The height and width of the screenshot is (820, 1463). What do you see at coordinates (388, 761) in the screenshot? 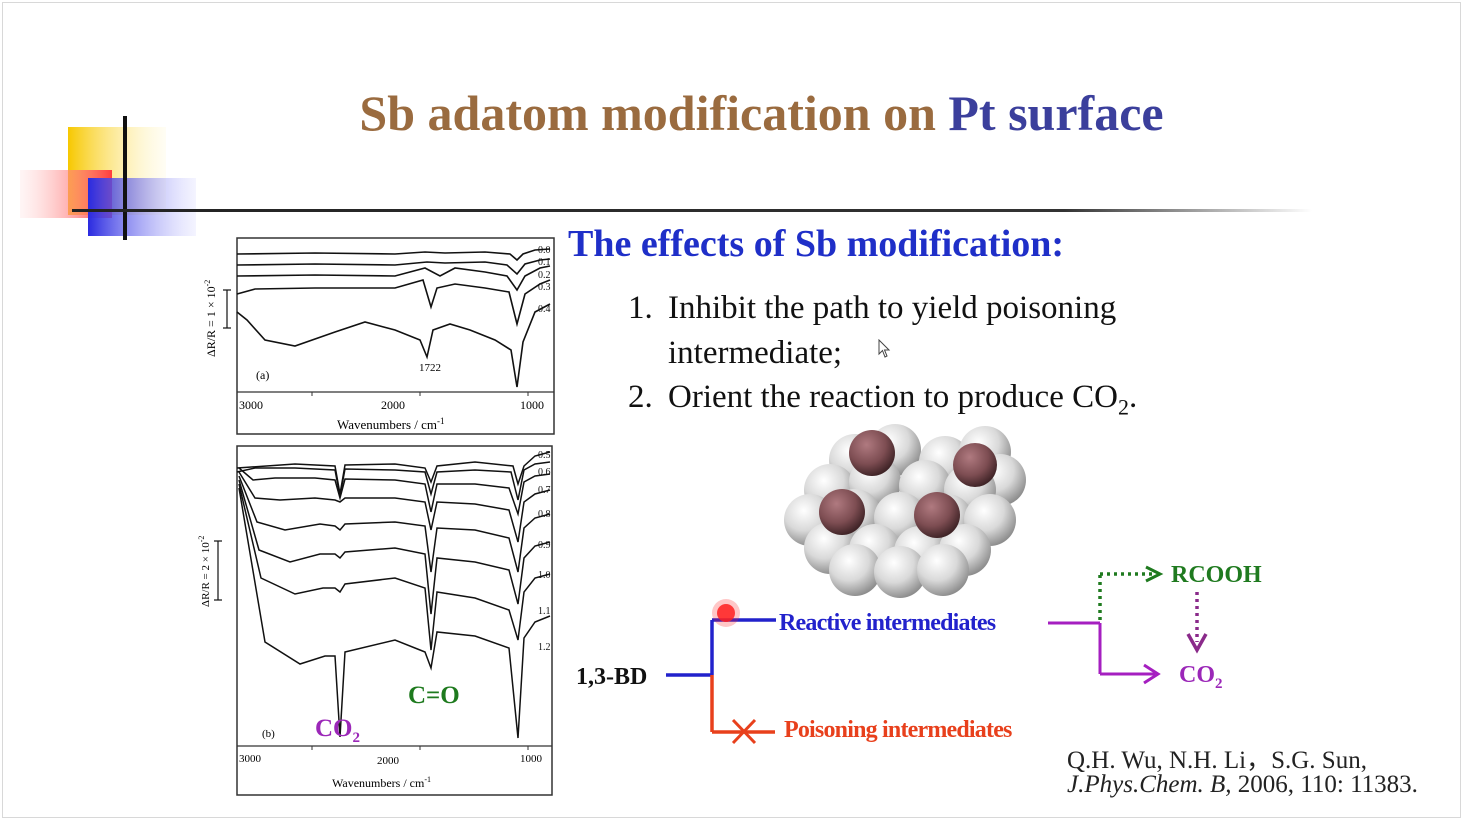
I see `panel-b-xtick-2000: 2000` at bounding box center [388, 761].